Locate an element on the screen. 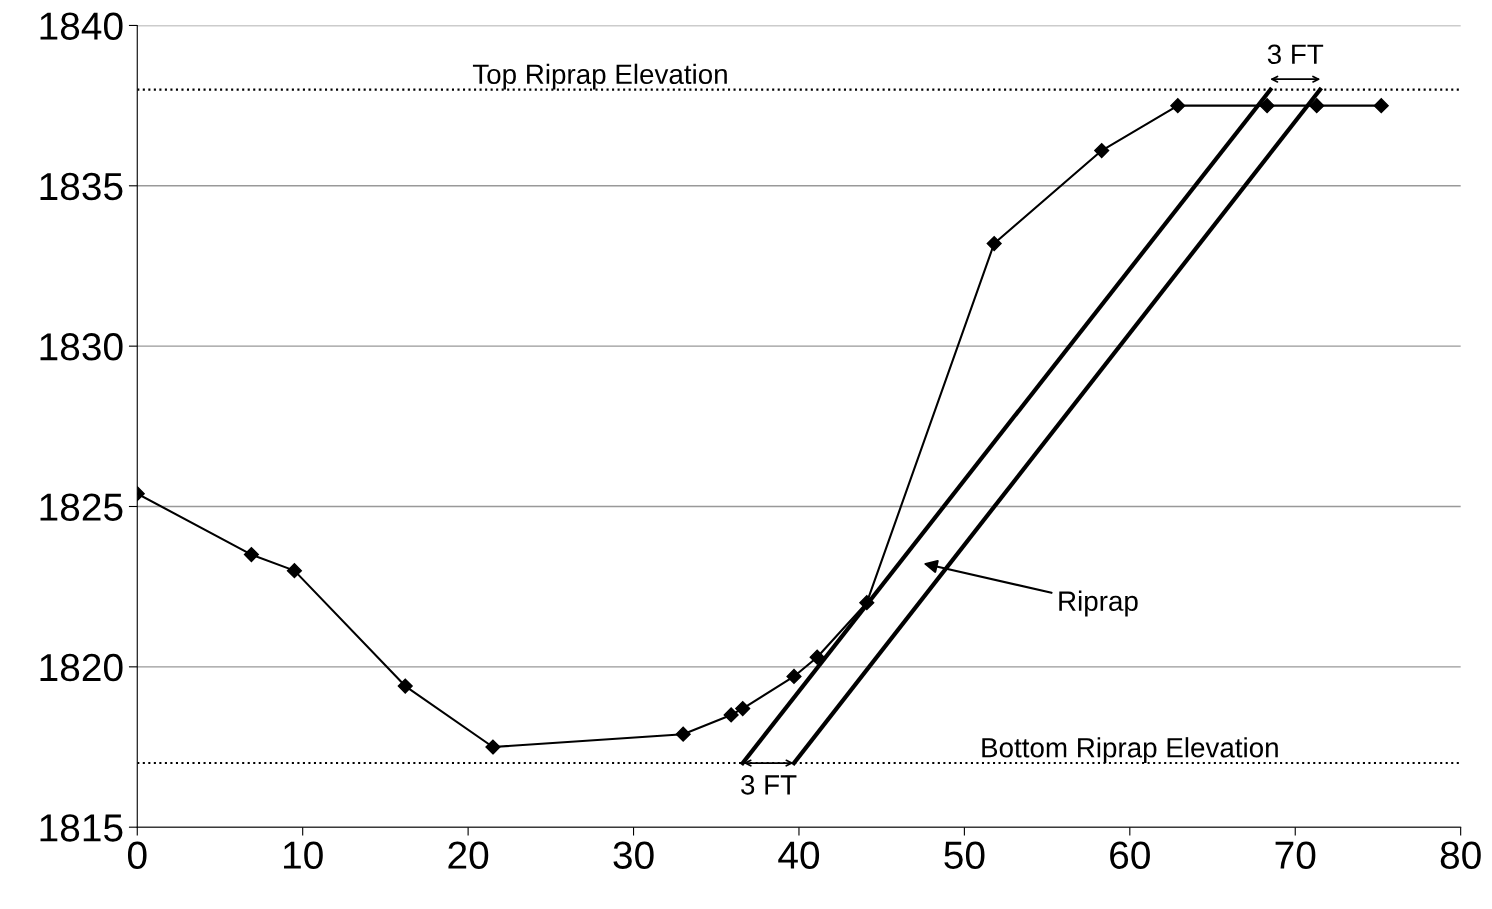  x-tick-label: 60 is located at coordinates (1130, 855).